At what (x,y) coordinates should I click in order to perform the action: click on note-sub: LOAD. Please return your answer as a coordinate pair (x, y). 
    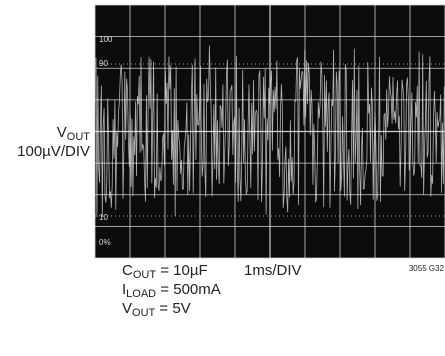
    Looking at the image, I should click on (141, 294).